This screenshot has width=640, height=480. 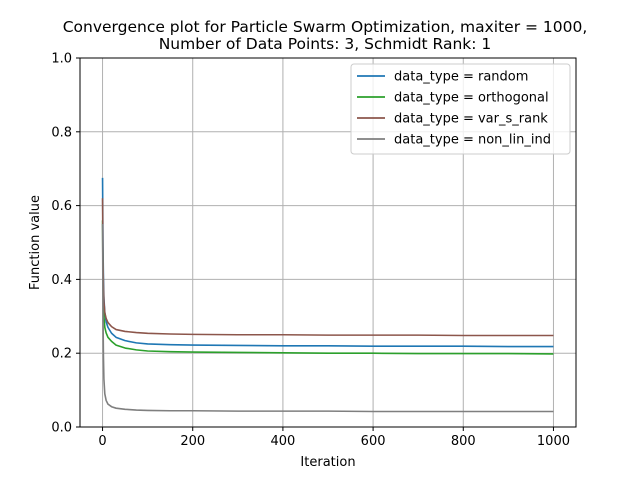 I want to click on y-tick-label: 0.4, so click(x=61, y=280).